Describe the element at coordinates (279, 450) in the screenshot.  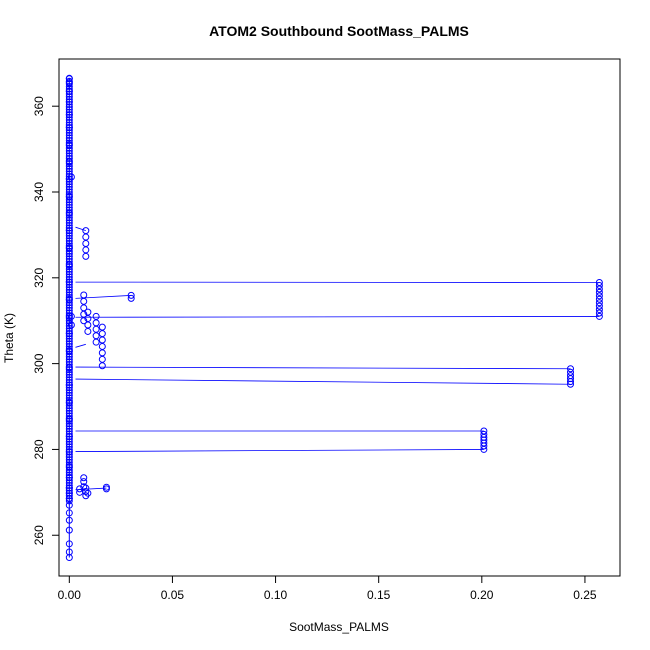
I see `series-line-segment` at that location.